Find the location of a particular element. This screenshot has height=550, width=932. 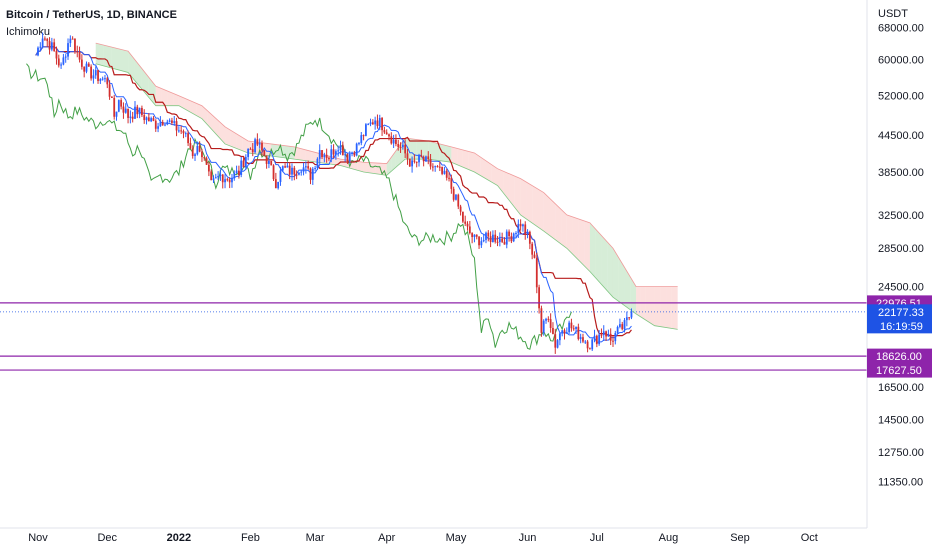

price-tick-label: 68000.00 is located at coordinates (901, 29).